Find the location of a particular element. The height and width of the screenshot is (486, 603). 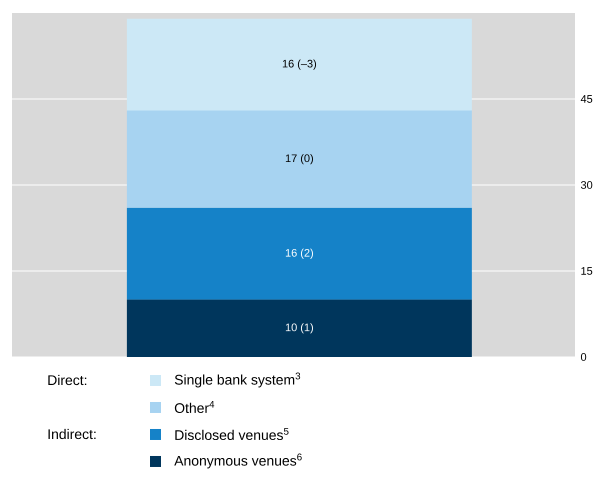

text: Indirect: is located at coordinates (72, 434).